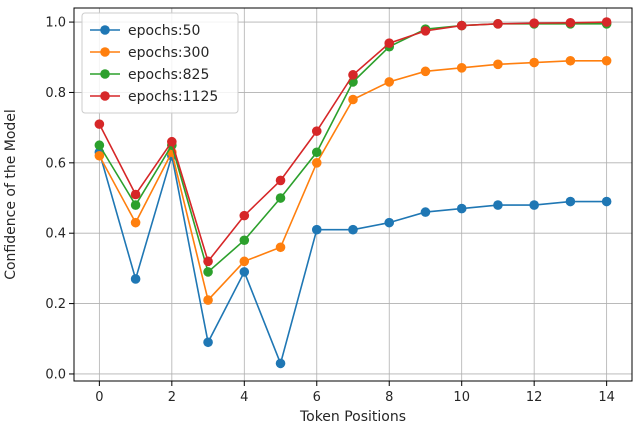 Image resolution: width=634 pixels, height=426 pixels. Describe the element at coordinates (55, 374) in the screenshot. I see `y-tick-label: 0.0` at that location.